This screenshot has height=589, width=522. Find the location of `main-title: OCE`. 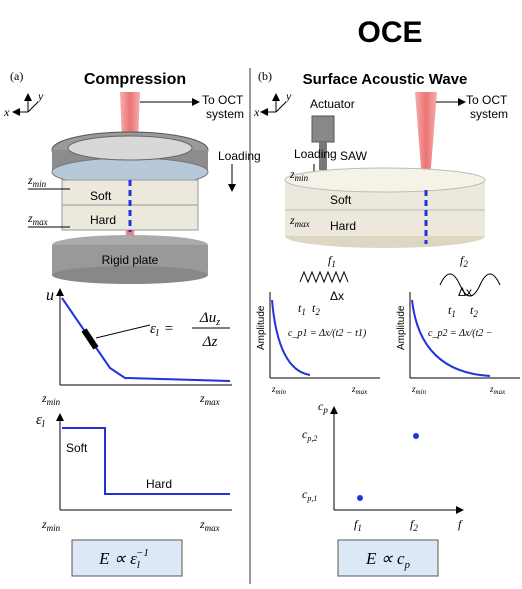

main-title: OCE is located at coordinates (389, 32).